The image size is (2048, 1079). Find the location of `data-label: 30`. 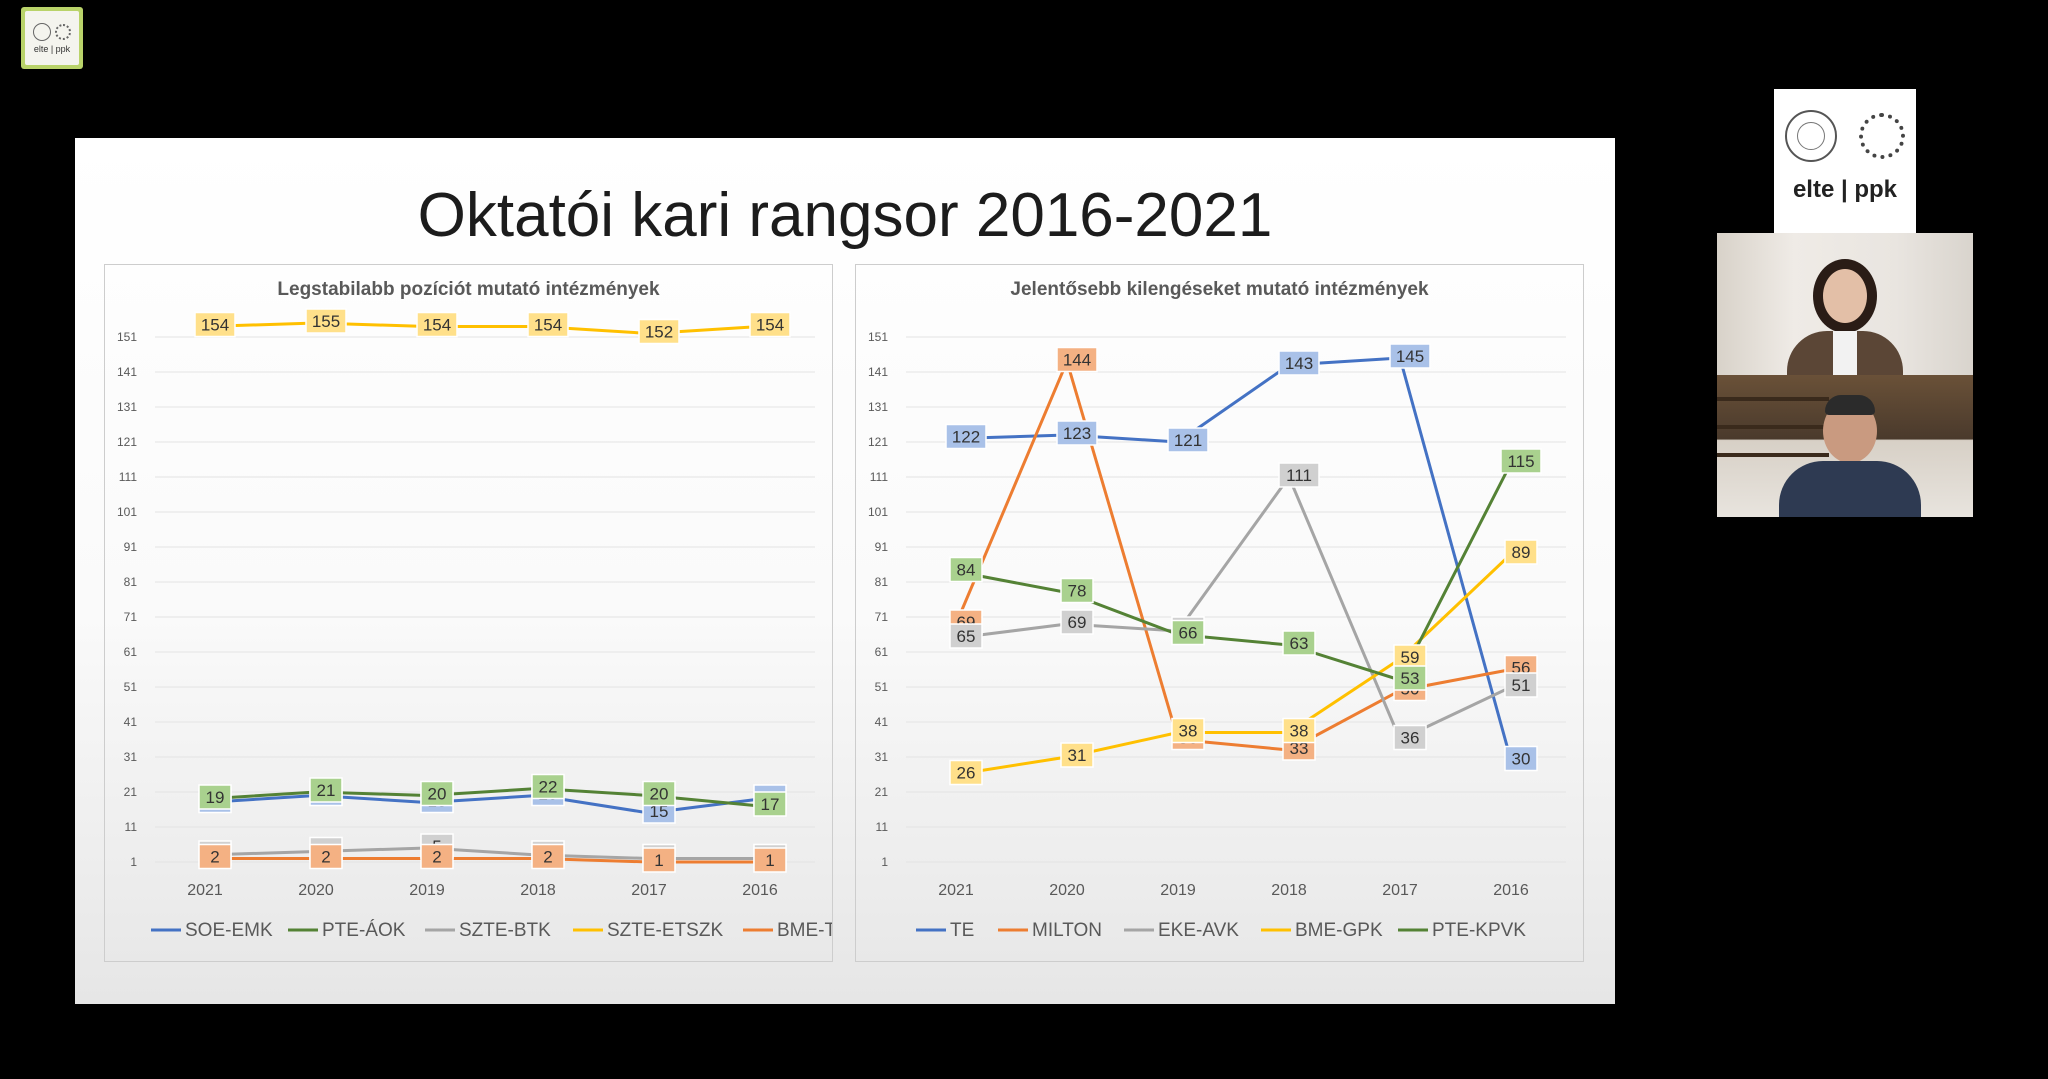

data-label: 30 is located at coordinates (1521, 758).